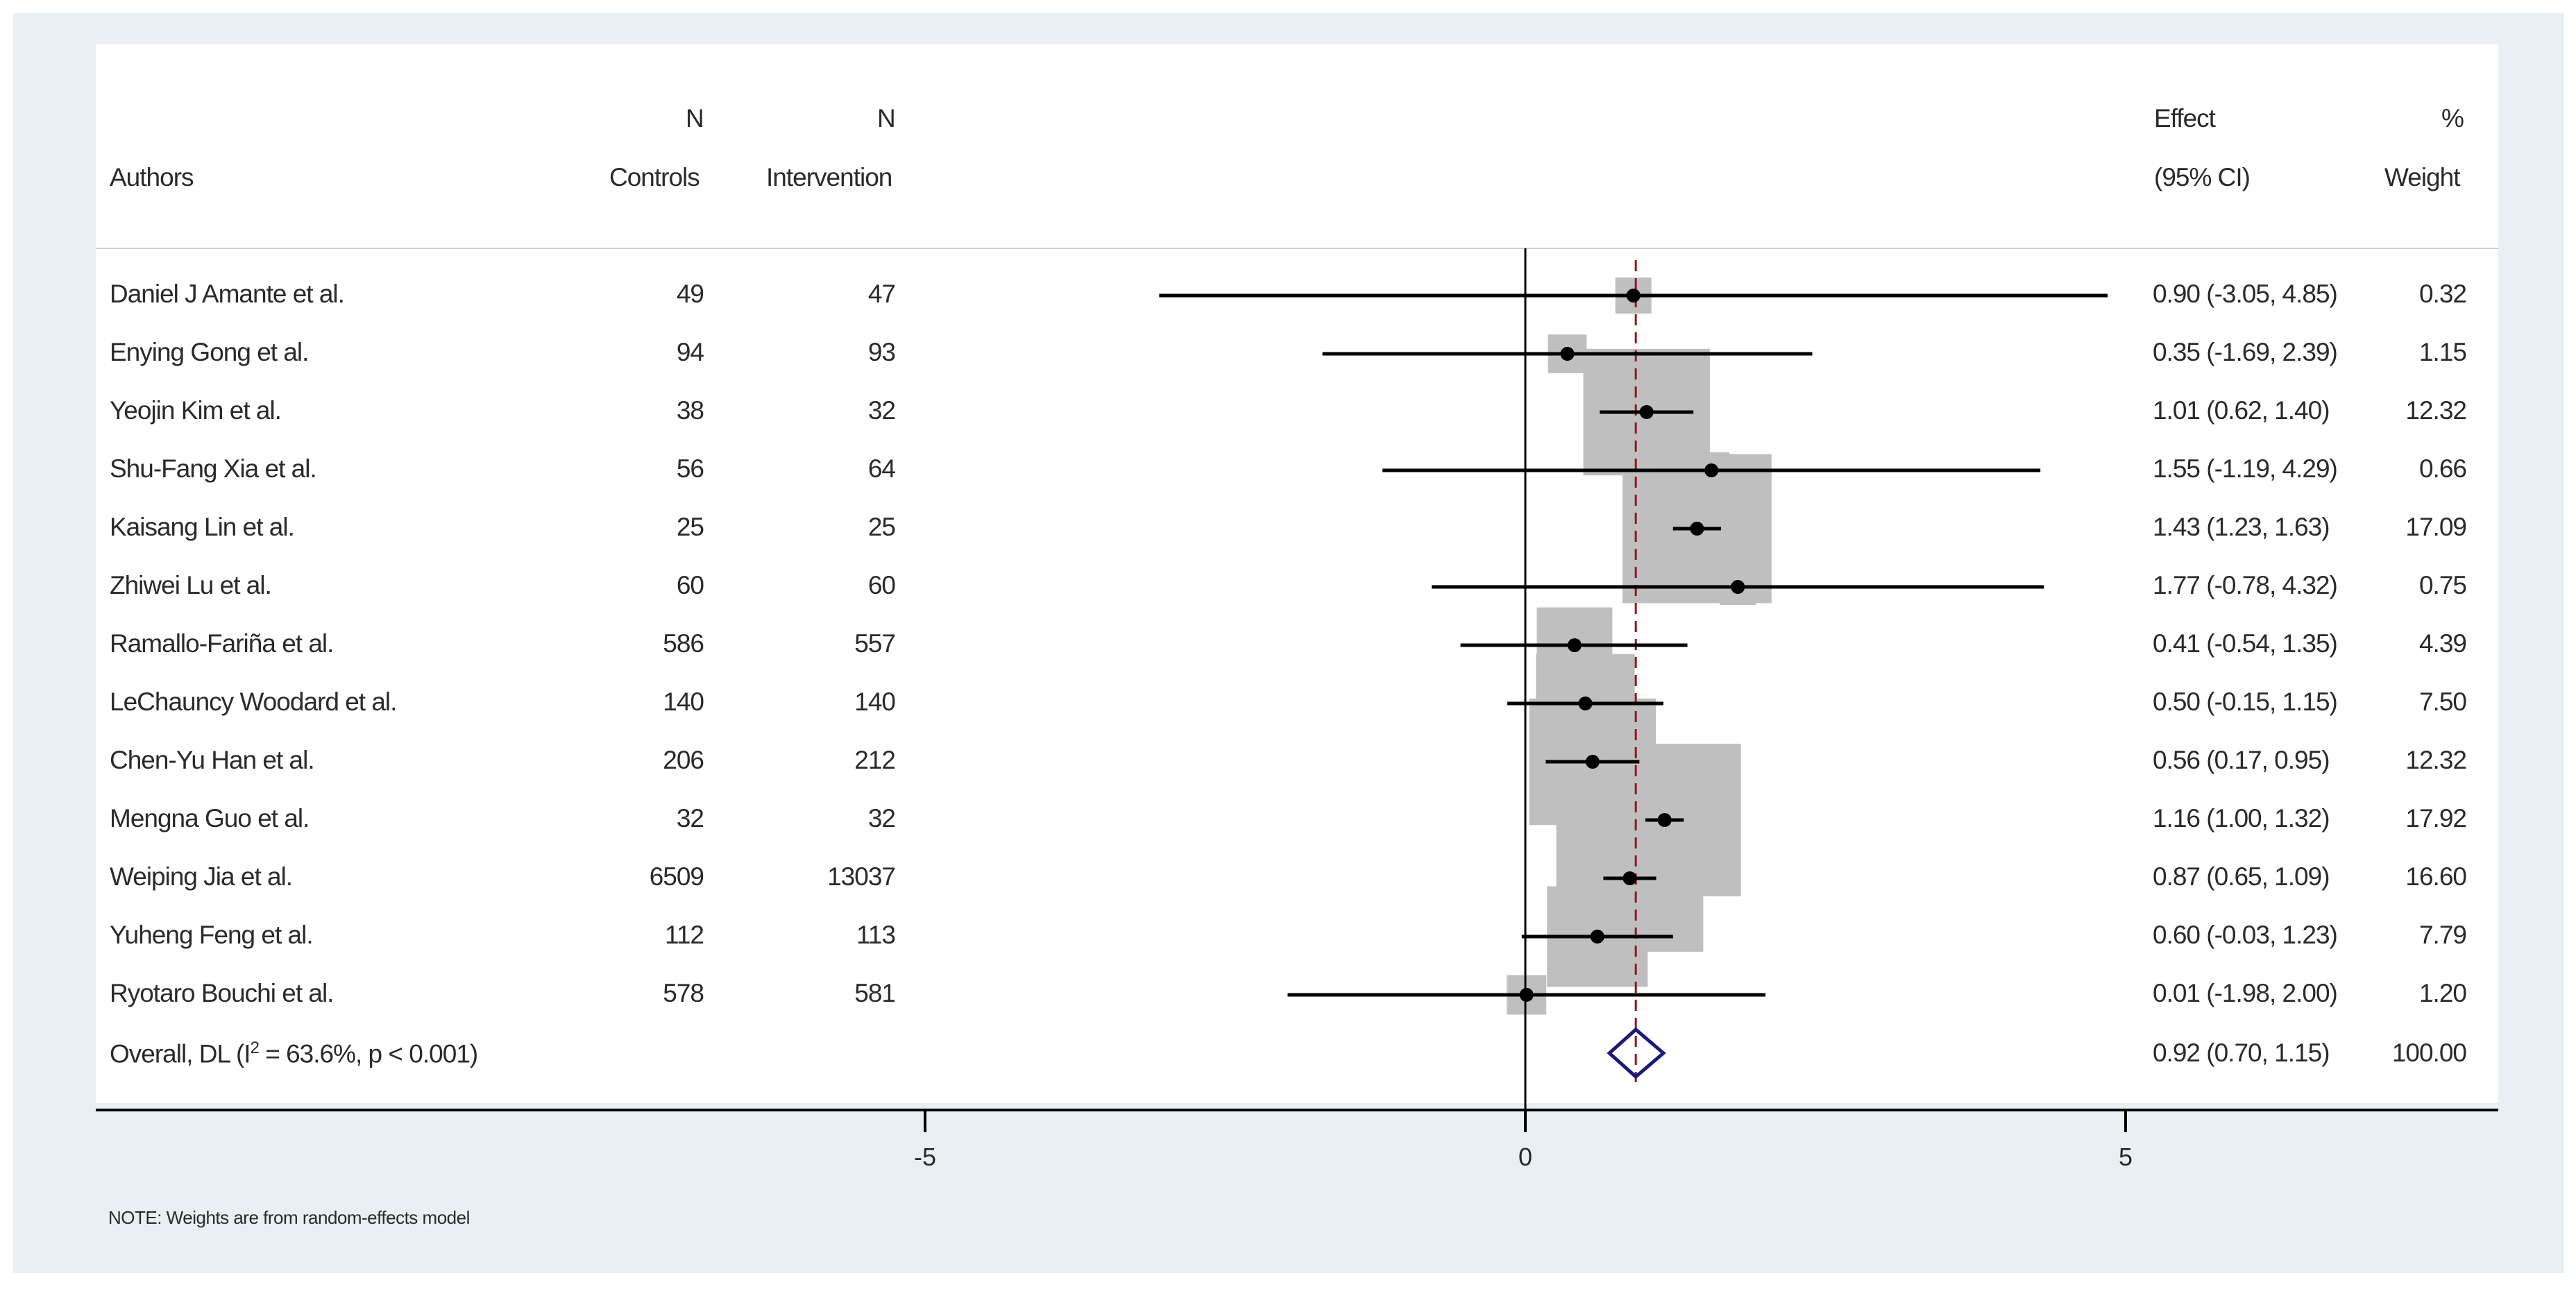  Describe the element at coordinates (2241, 876) in the screenshot. I see `study-effect-ci: 0.87 (0.65, 1.09)` at that location.